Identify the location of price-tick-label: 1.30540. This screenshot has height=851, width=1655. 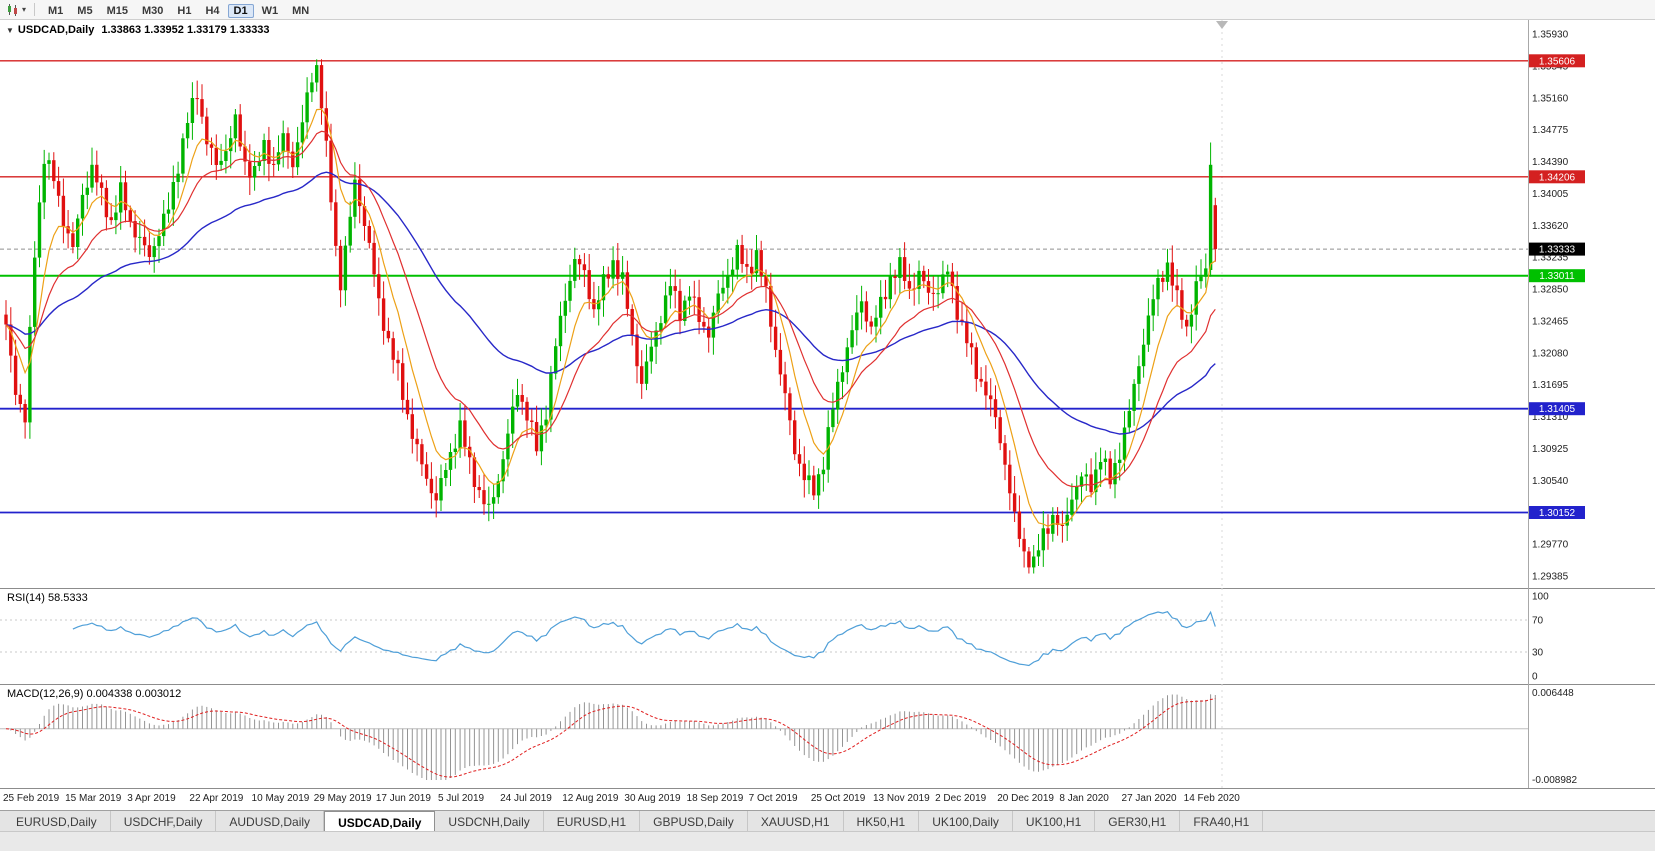
(1550, 481).